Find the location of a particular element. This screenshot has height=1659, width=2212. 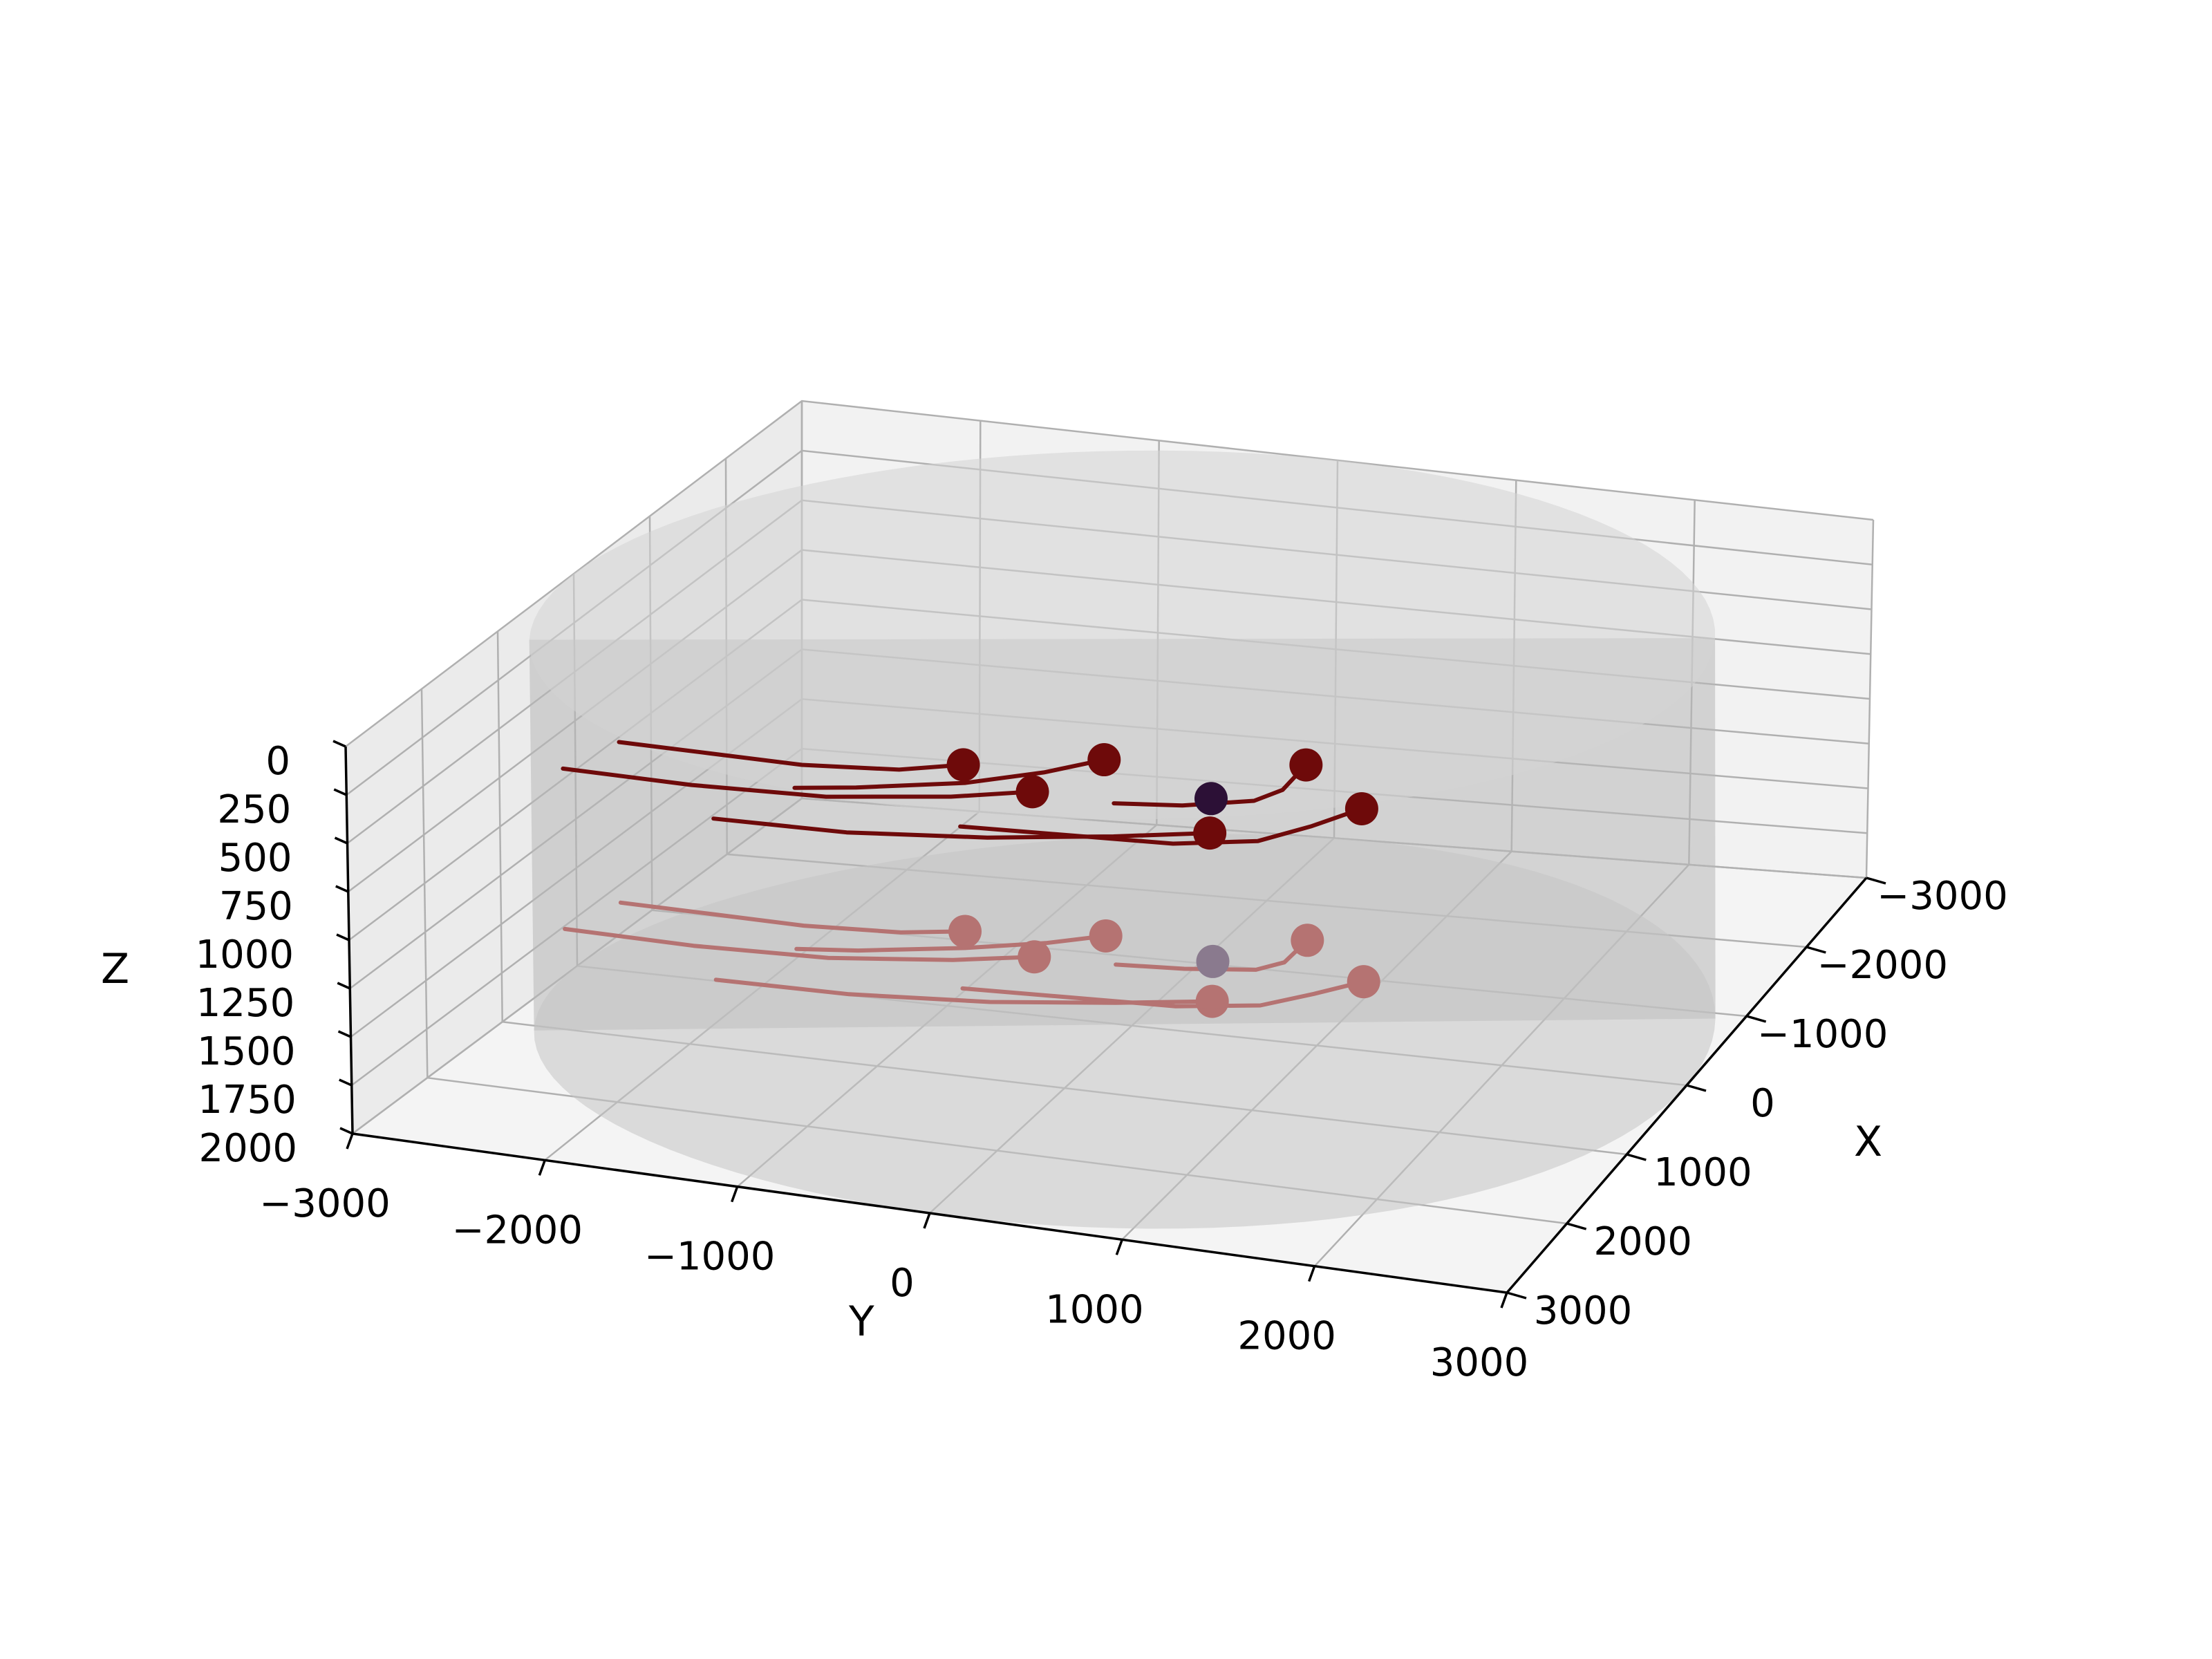

y-tick-label: −2000 is located at coordinates (517, 1230).